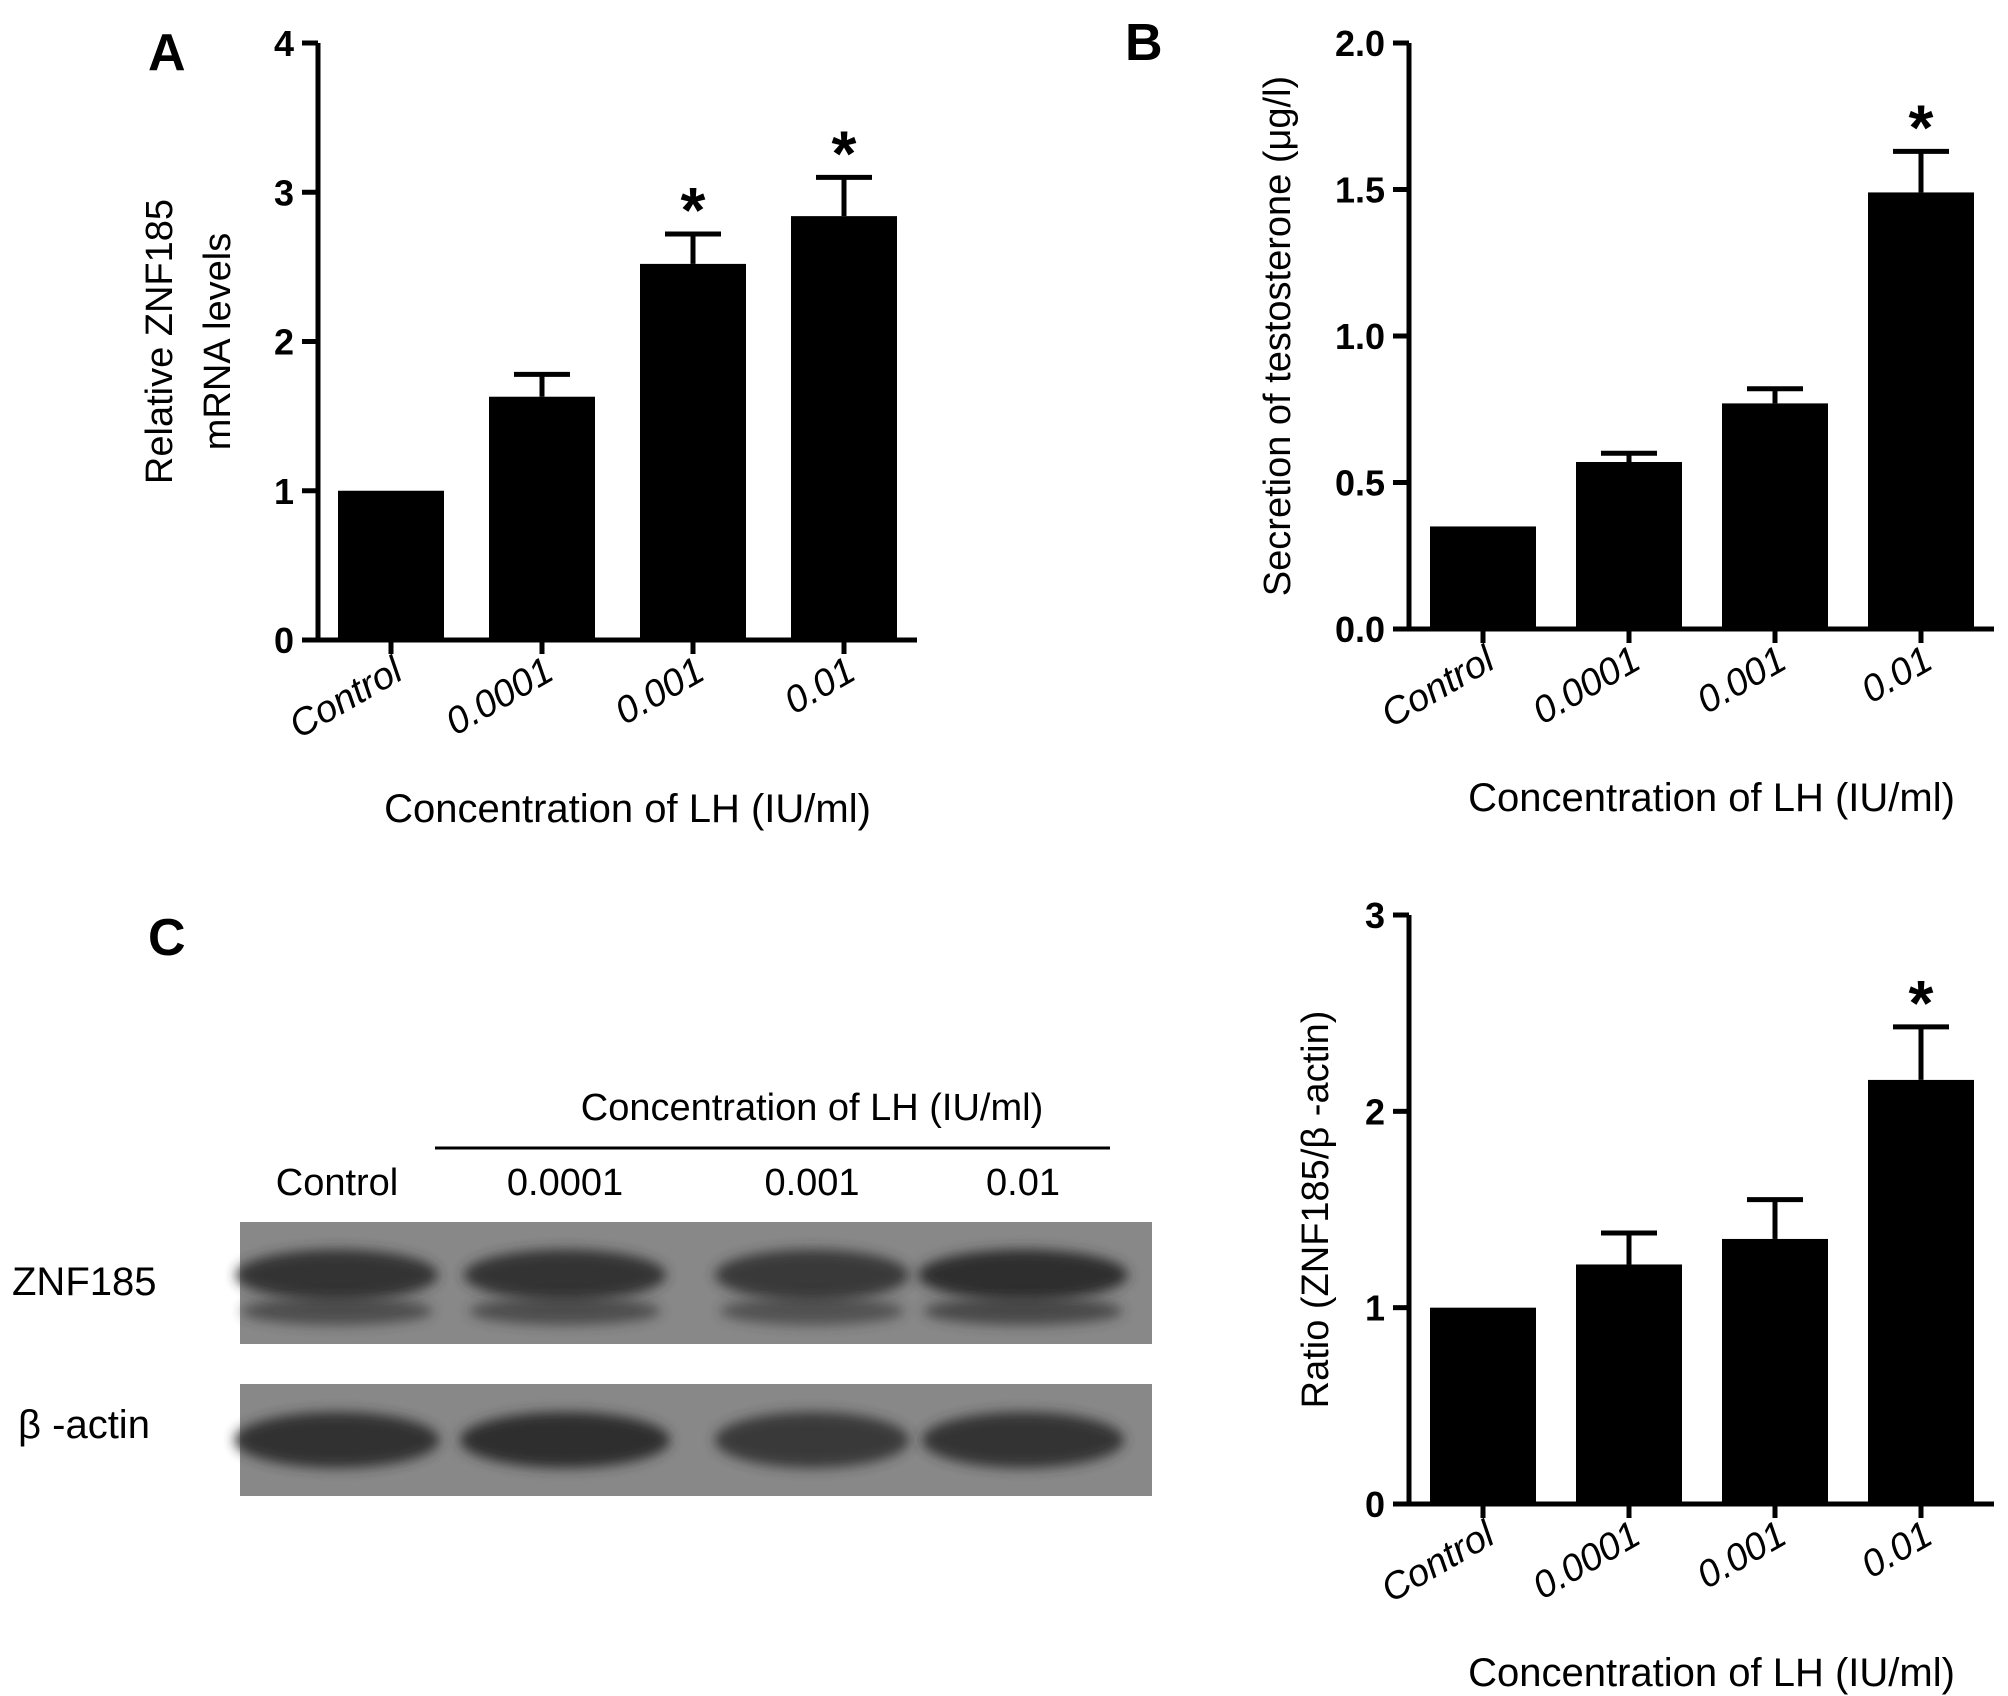 This screenshot has height=1696, width=2008. I want to click on blot-lane-label: 0.001, so click(811, 1183).